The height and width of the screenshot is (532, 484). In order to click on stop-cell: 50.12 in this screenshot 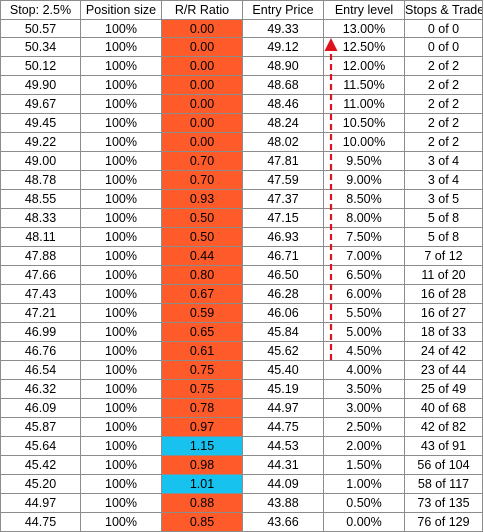, I will do `click(40, 66)`.